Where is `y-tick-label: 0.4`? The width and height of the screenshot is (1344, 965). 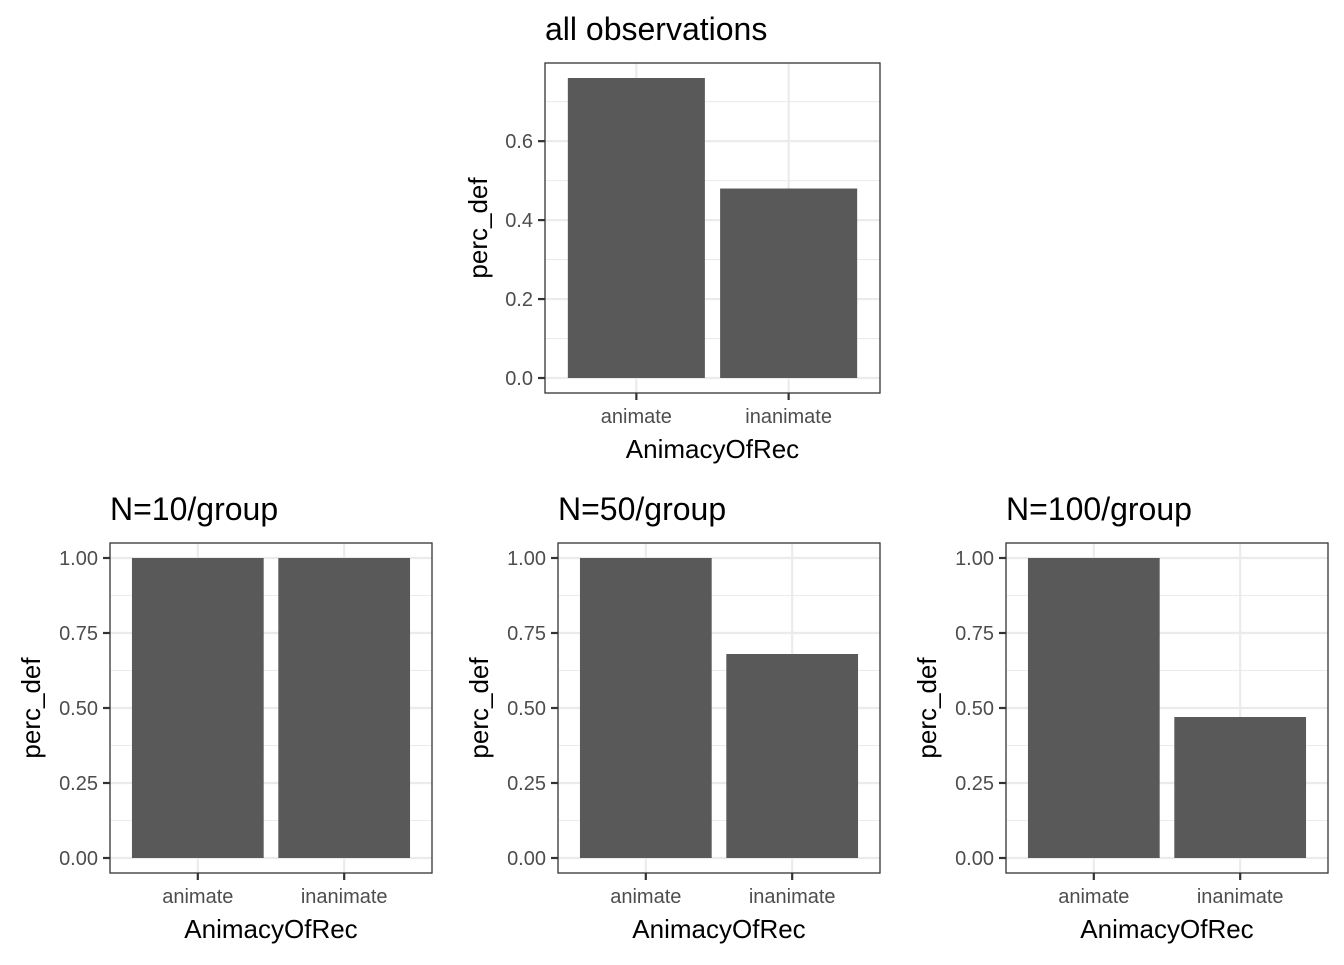
y-tick-label: 0.4 is located at coordinates (519, 221).